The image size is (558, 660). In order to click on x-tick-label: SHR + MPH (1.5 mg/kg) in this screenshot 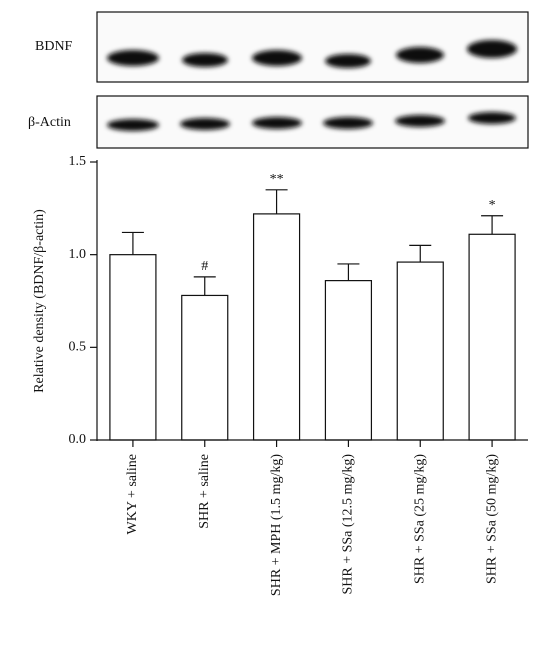, I will do `click(276, 525)`.